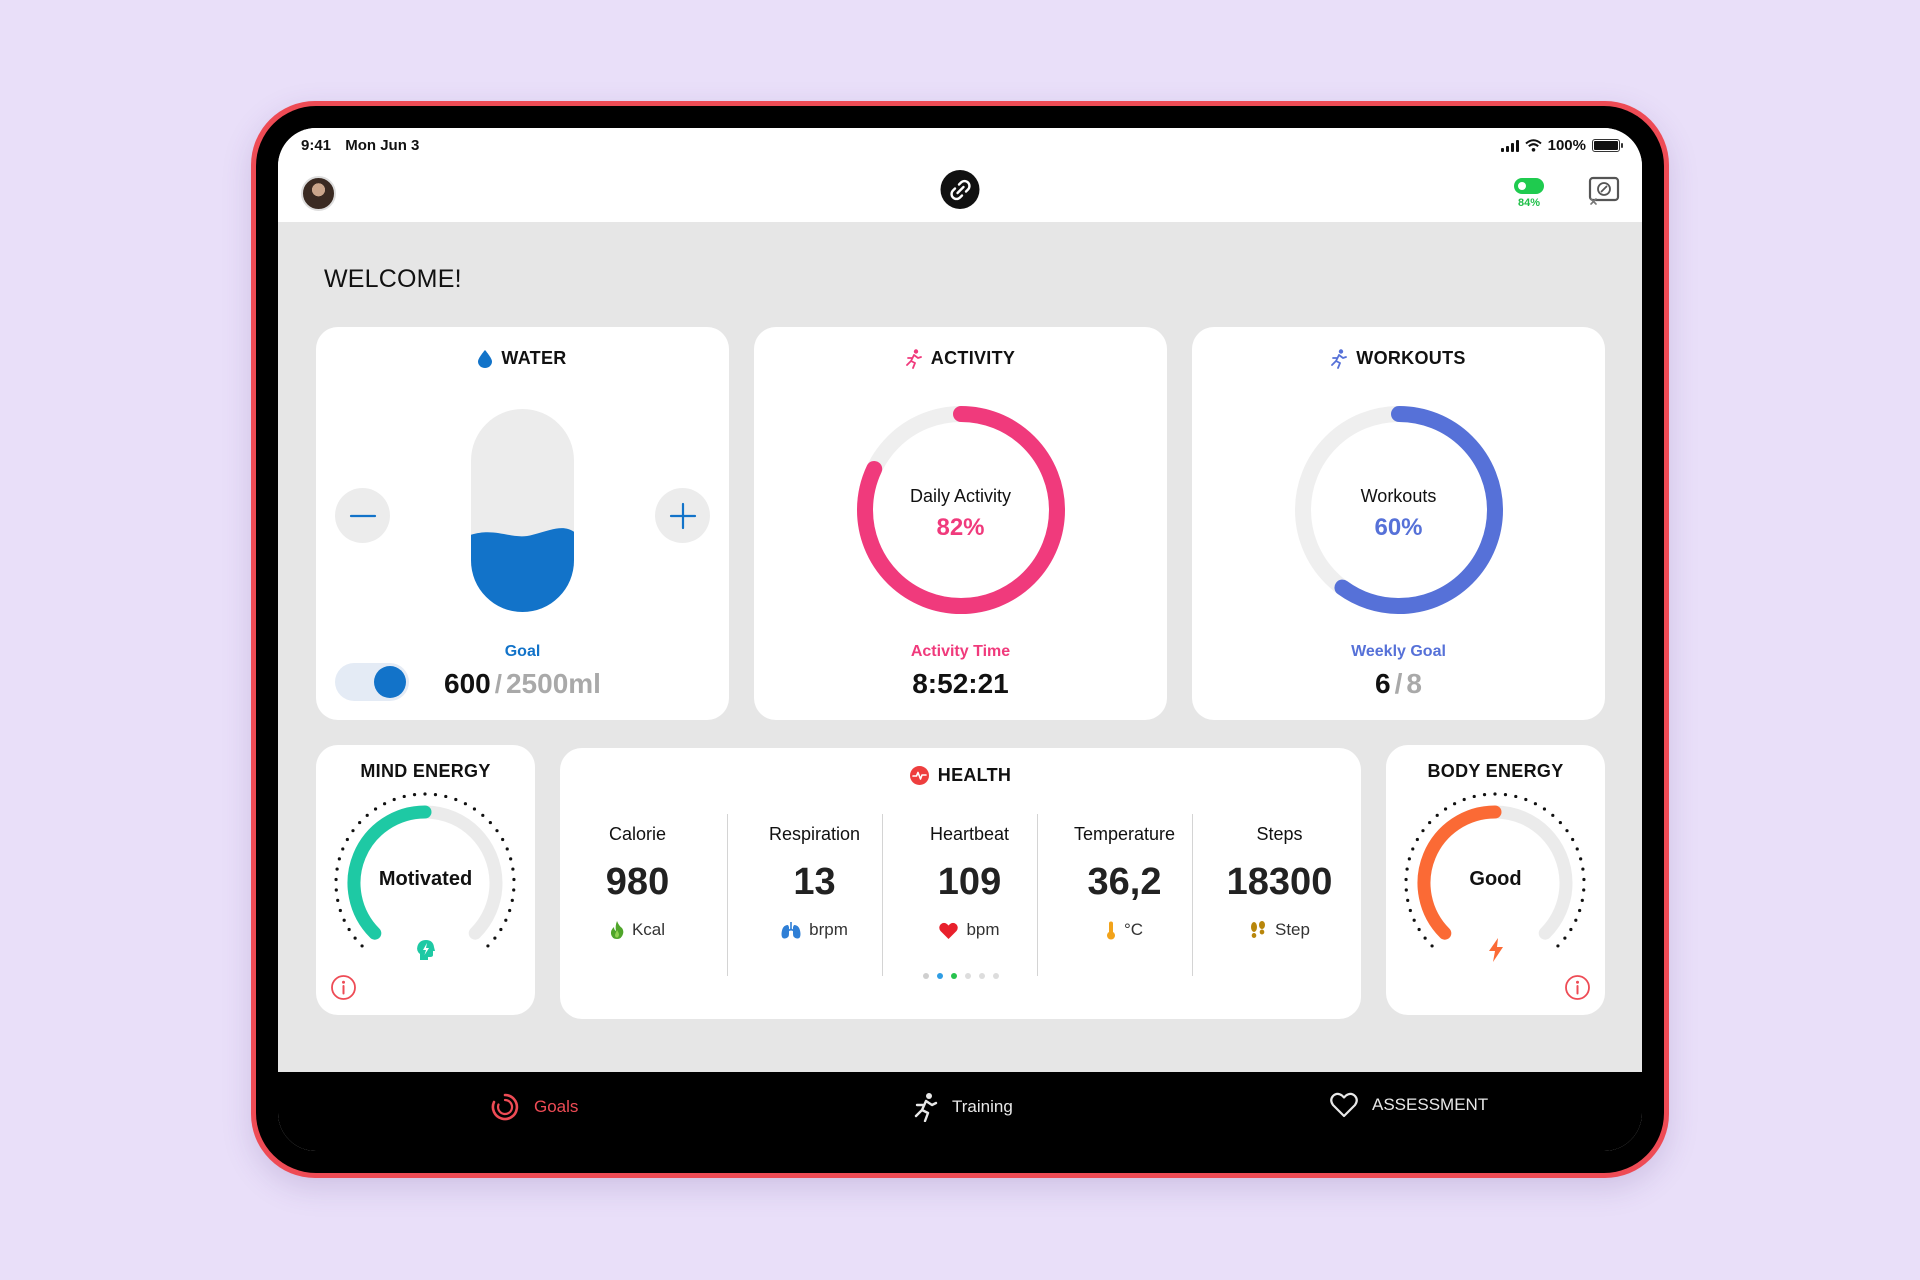  I want to click on health-metric-respiration: Respiration 13 brpm, so click(814, 892).